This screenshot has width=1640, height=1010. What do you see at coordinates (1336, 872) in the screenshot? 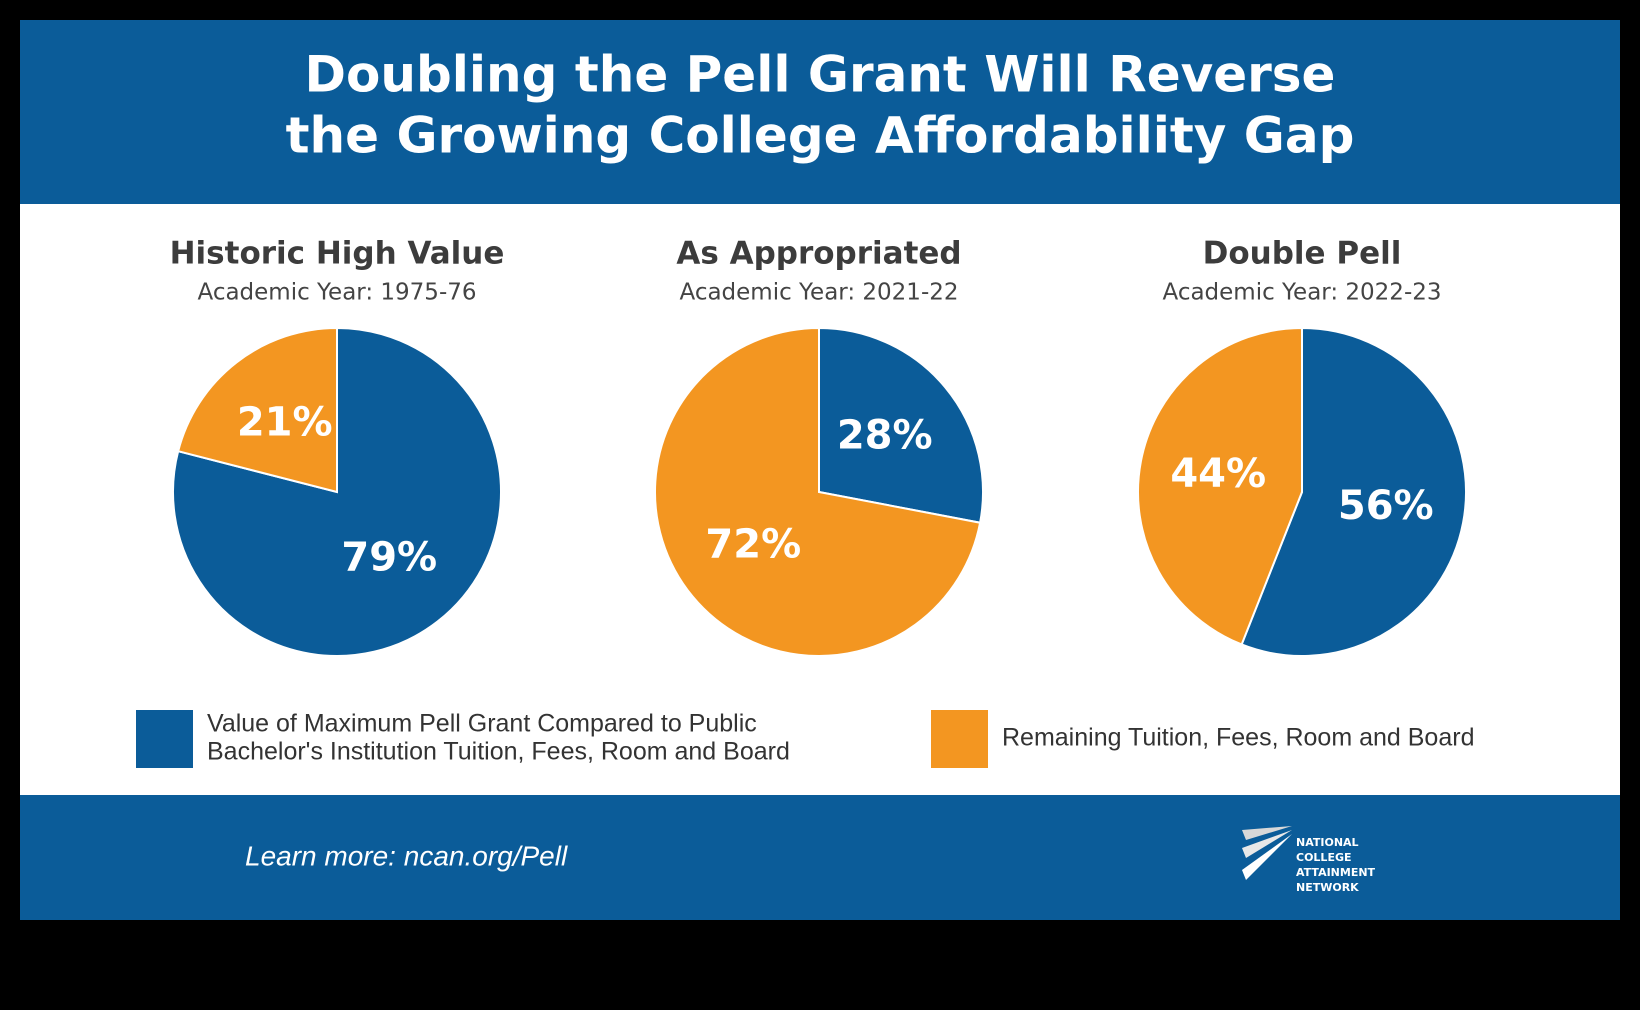
I see `logo-text: ATTAINMENT` at bounding box center [1336, 872].